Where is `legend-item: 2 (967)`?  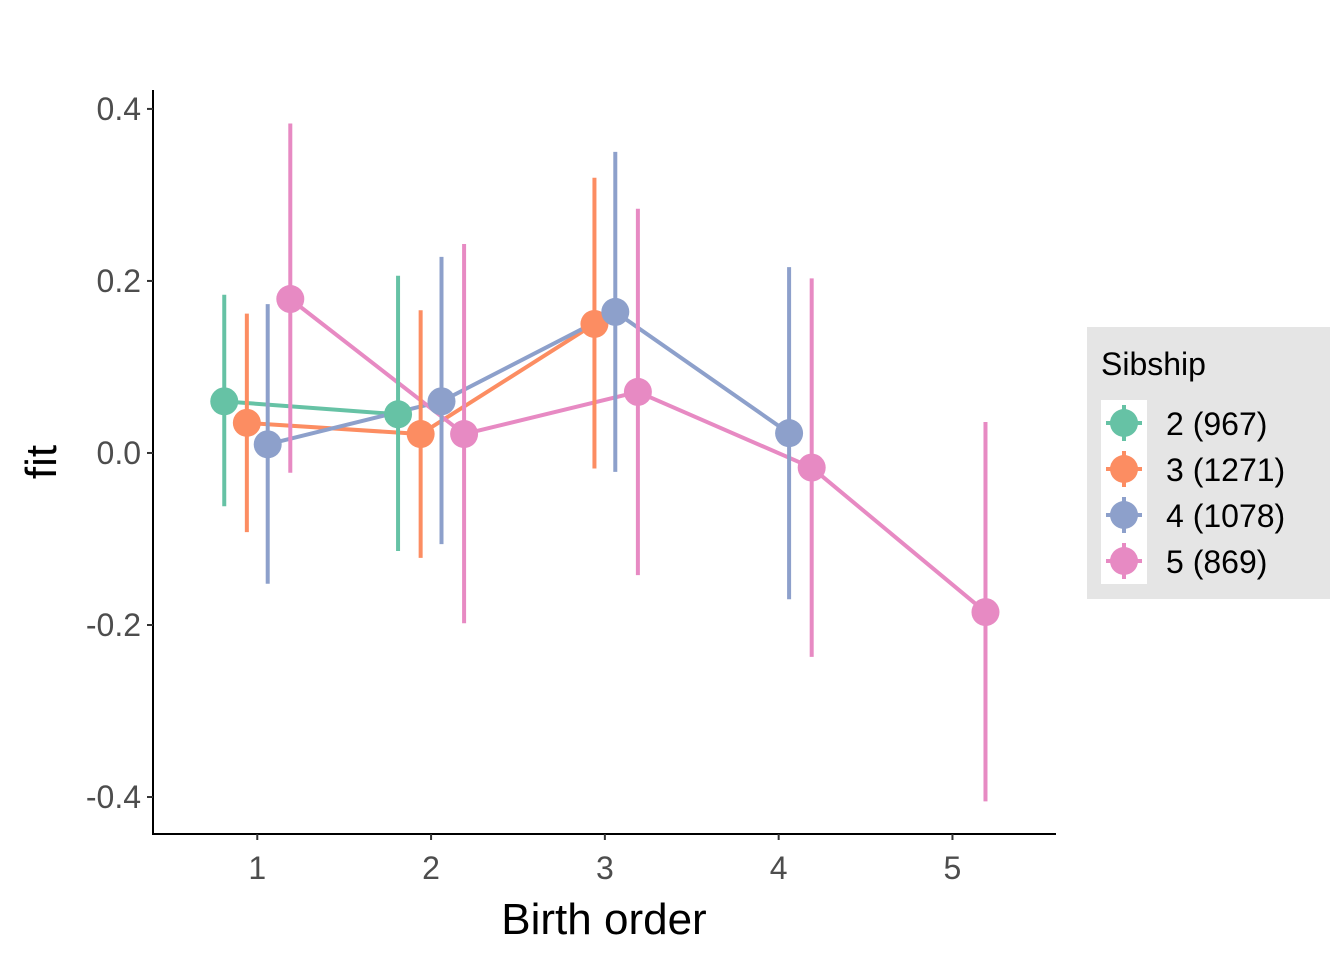 legend-item: 2 (967) is located at coordinates (1186, 423).